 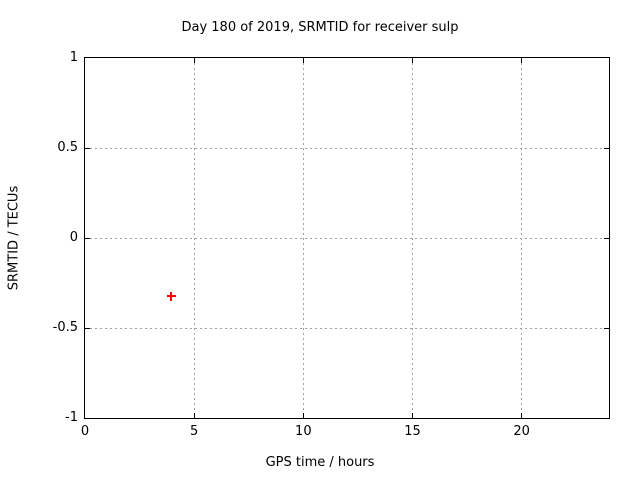 I want to click on x-tick-label: 0, so click(x=85, y=431).